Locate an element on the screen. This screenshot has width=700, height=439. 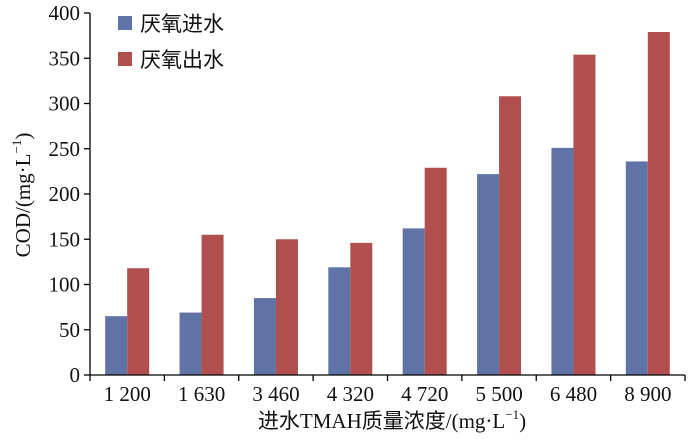
y-axis-title-main: COD/(mg·L is located at coordinates (23, 206).